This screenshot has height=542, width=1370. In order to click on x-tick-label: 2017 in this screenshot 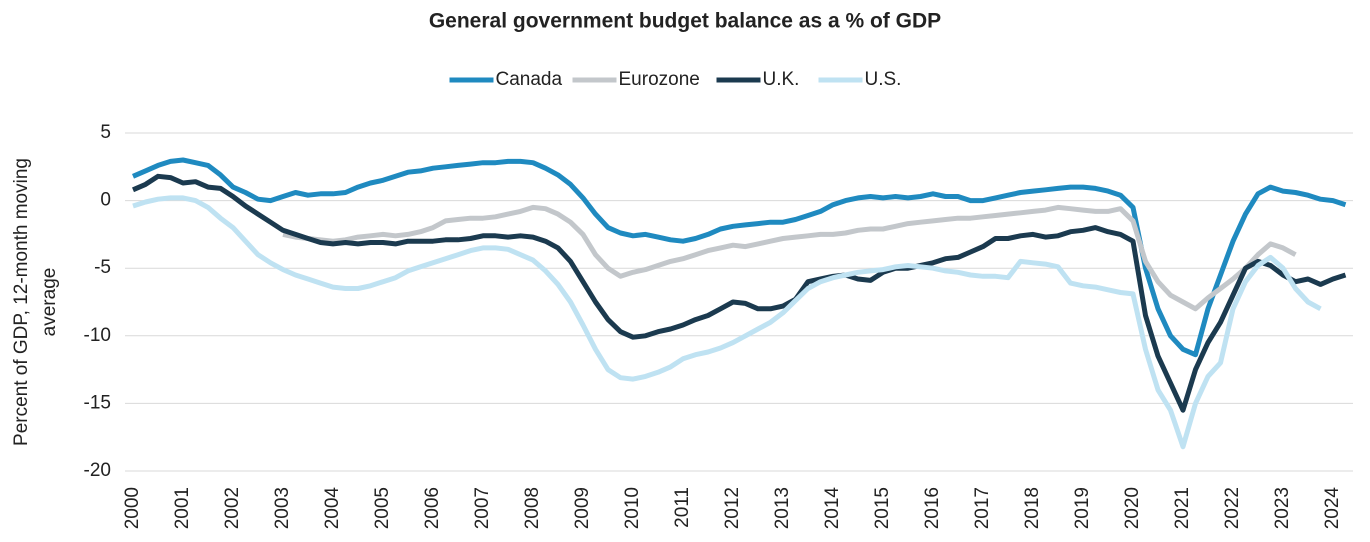, I will do `click(982, 508)`.